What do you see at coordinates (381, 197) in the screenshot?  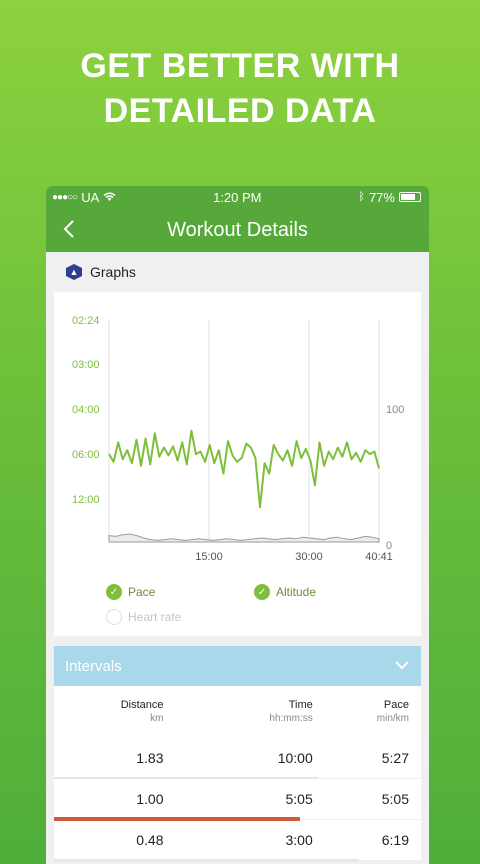 I see `battery-percent: 77%` at bounding box center [381, 197].